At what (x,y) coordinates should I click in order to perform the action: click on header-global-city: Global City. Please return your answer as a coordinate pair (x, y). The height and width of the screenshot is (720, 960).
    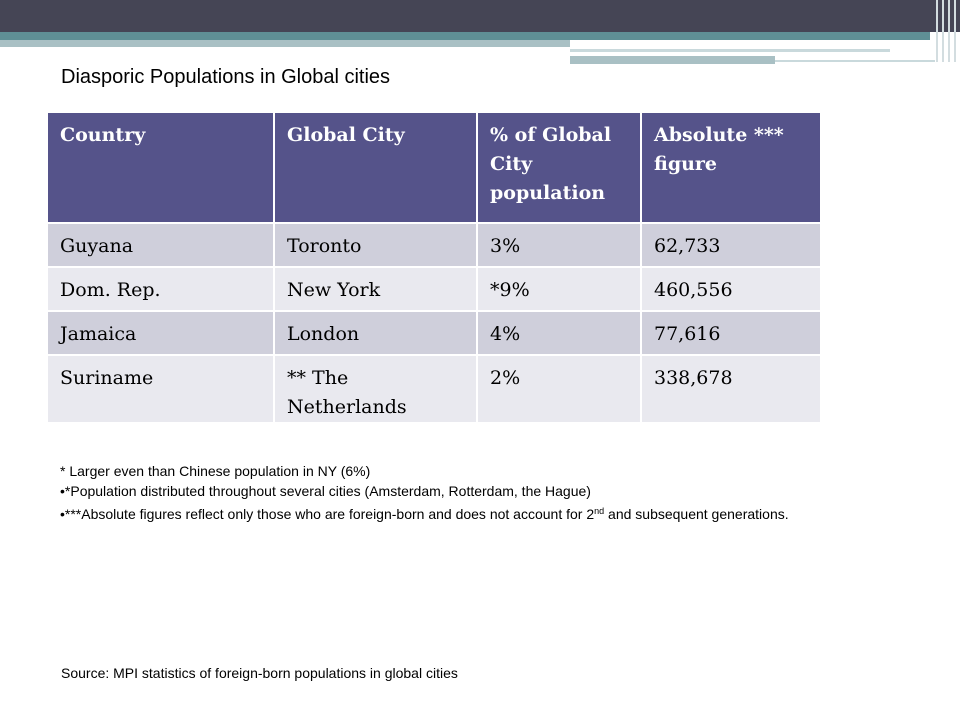
    Looking at the image, I should click on (375, 168).